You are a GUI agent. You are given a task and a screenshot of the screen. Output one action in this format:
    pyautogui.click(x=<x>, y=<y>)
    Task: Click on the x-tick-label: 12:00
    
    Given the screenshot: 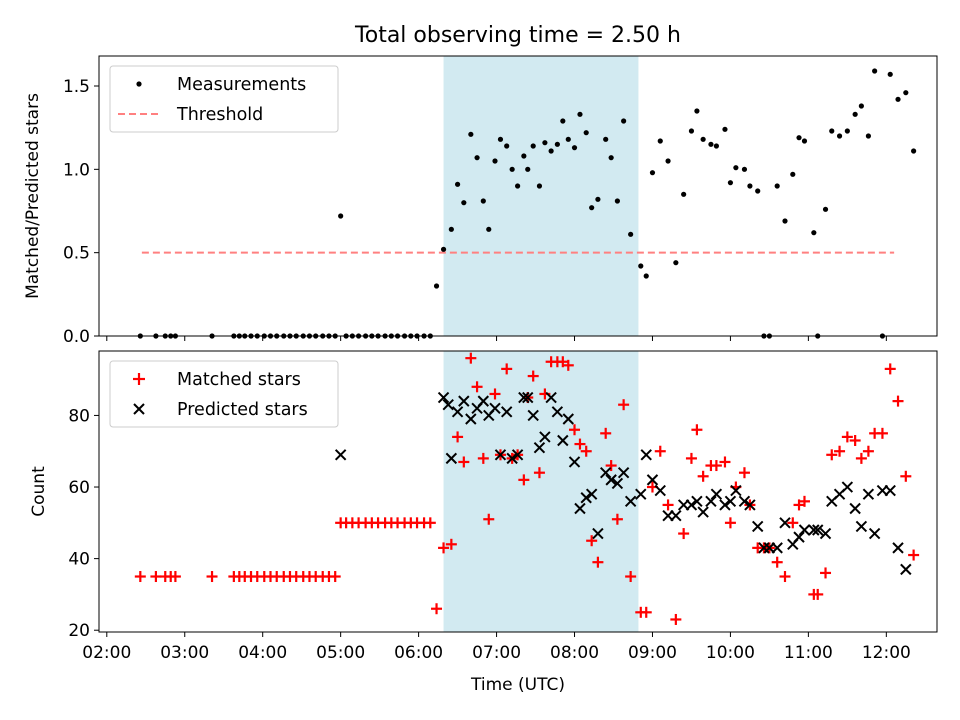 What is the action you would take?
    pyautogui.click(x=886, y=653)
    